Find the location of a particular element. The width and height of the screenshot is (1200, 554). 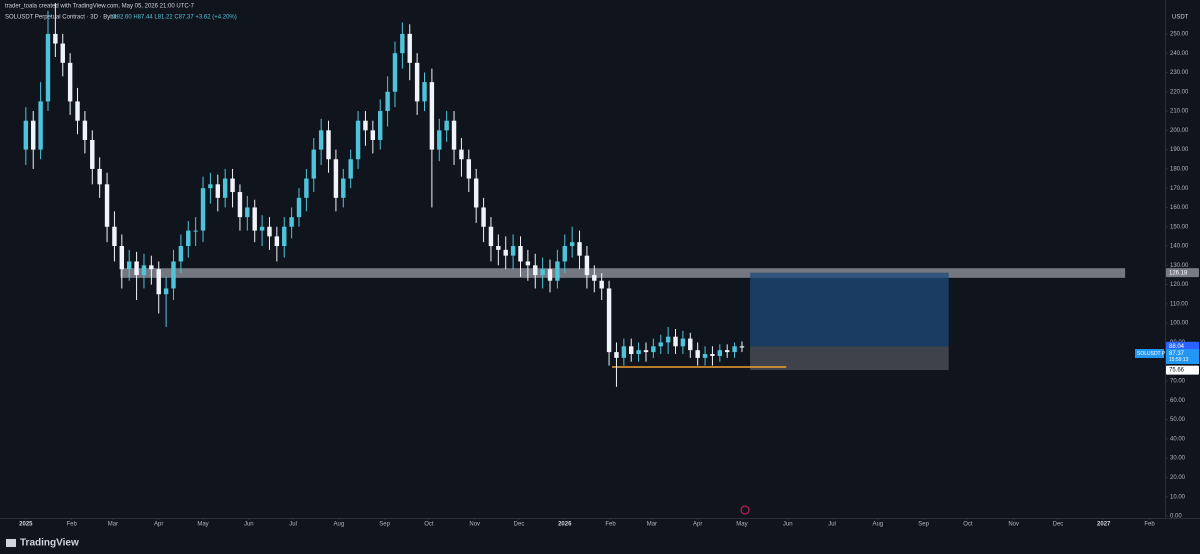

symbol: SOLUSDT Perpetual Contract · 3D · Bybit is located at coordinates (61, 18).